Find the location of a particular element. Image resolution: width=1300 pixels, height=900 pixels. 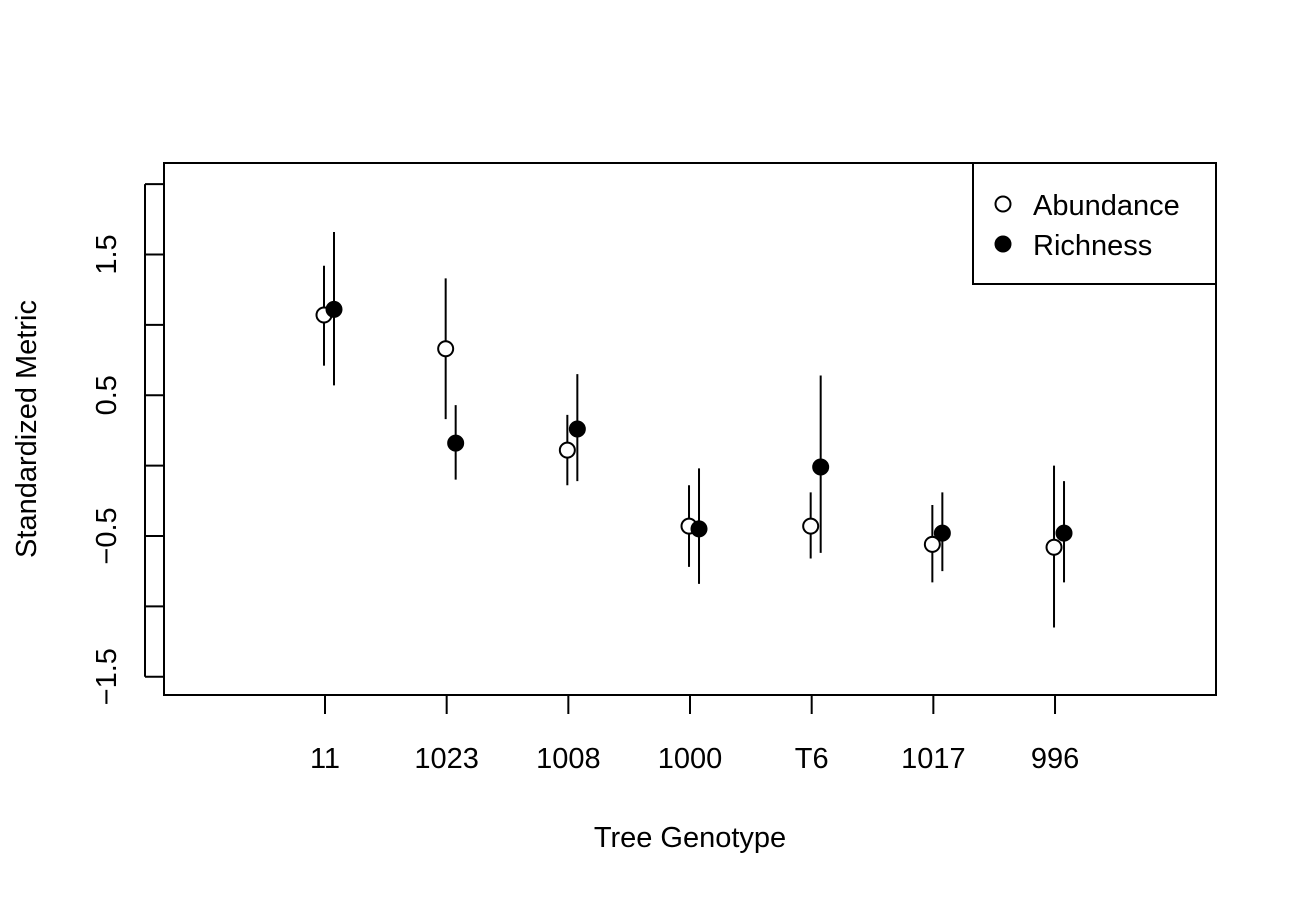

y-tick-label: −1.5 is located at coordinates (107, 676).